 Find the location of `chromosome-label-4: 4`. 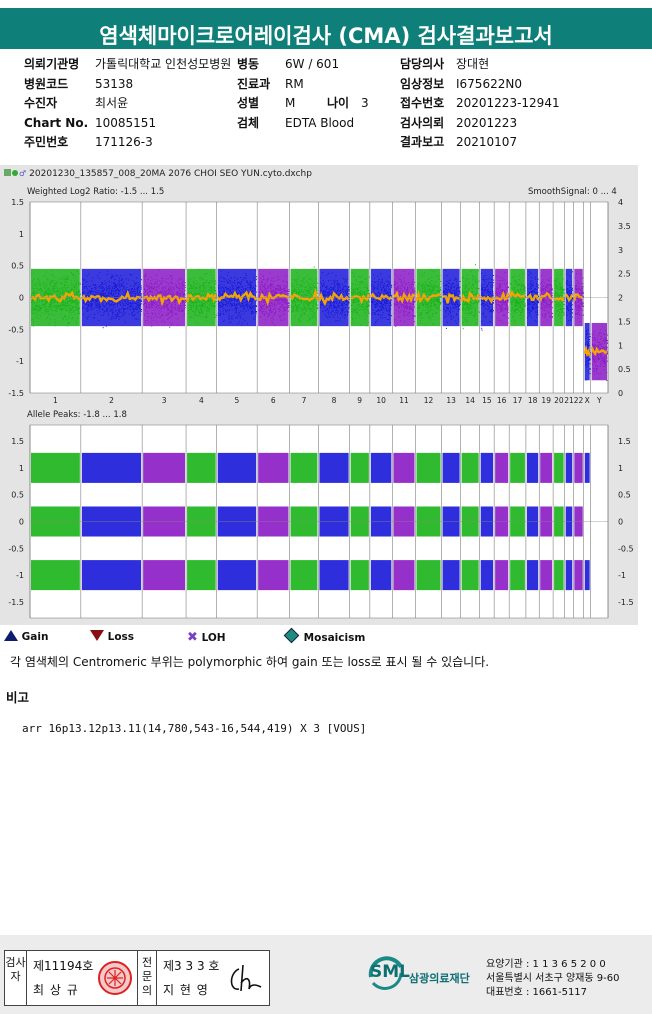

chromosome-label-4: 4 is located at coordinates (201, 400).